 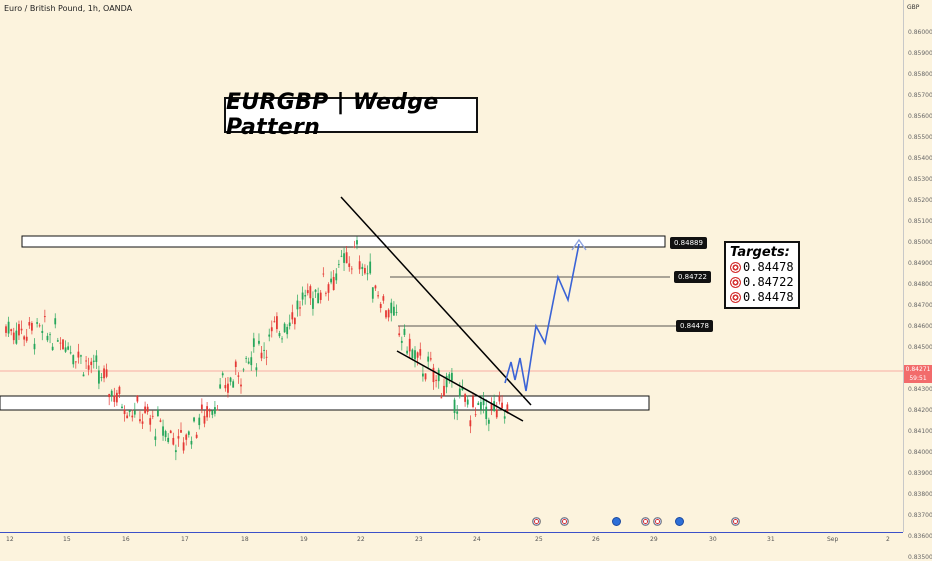 What do you see at coordinates (245, 539) in the screenshot?
I see `time-tick-label: 18` at bounding box center [245, 539].